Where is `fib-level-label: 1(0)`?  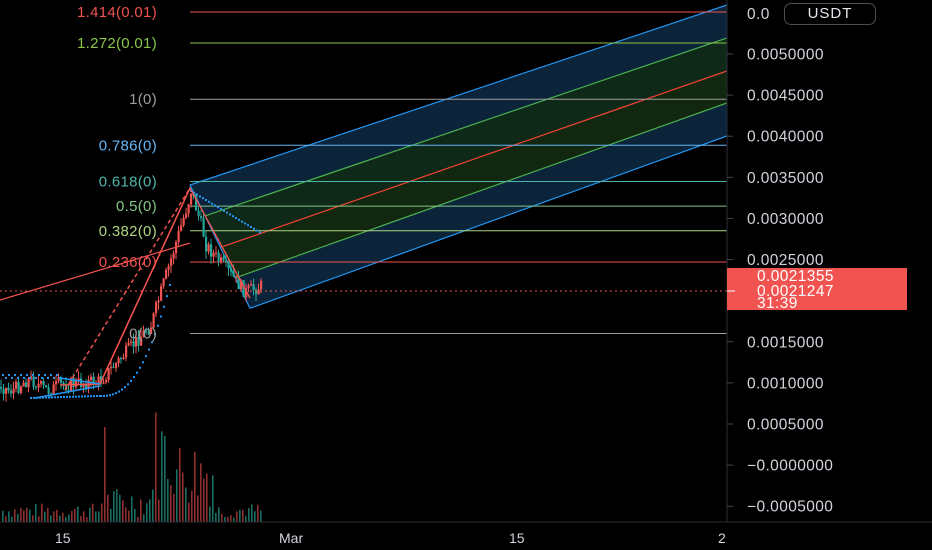
fib-level-label: 1(0) is located at coordinates (143, 99).